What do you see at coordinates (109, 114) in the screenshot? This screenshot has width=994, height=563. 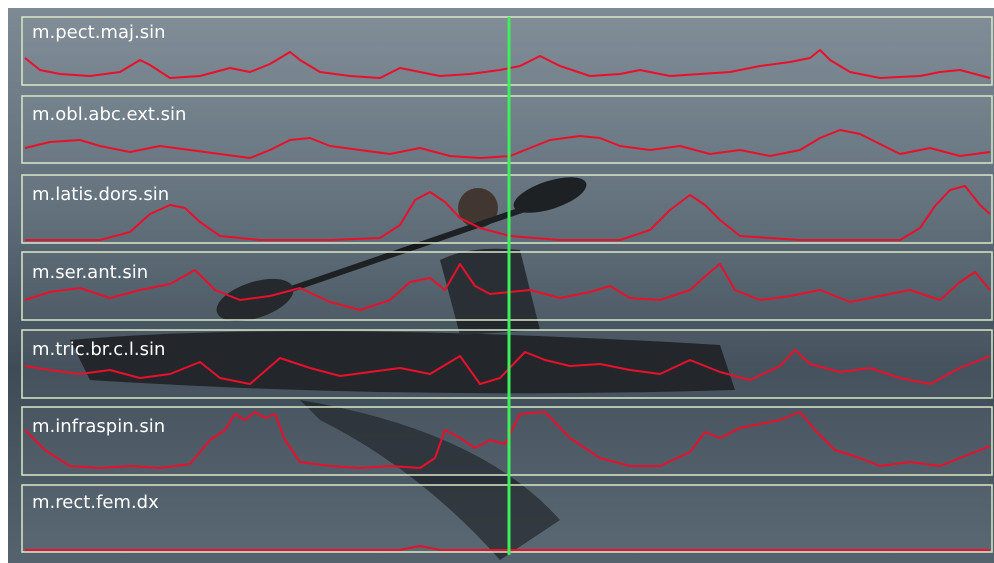 I see `muscle-label: m.obl.abc.ext.sin` at bounding box center [109, 114].